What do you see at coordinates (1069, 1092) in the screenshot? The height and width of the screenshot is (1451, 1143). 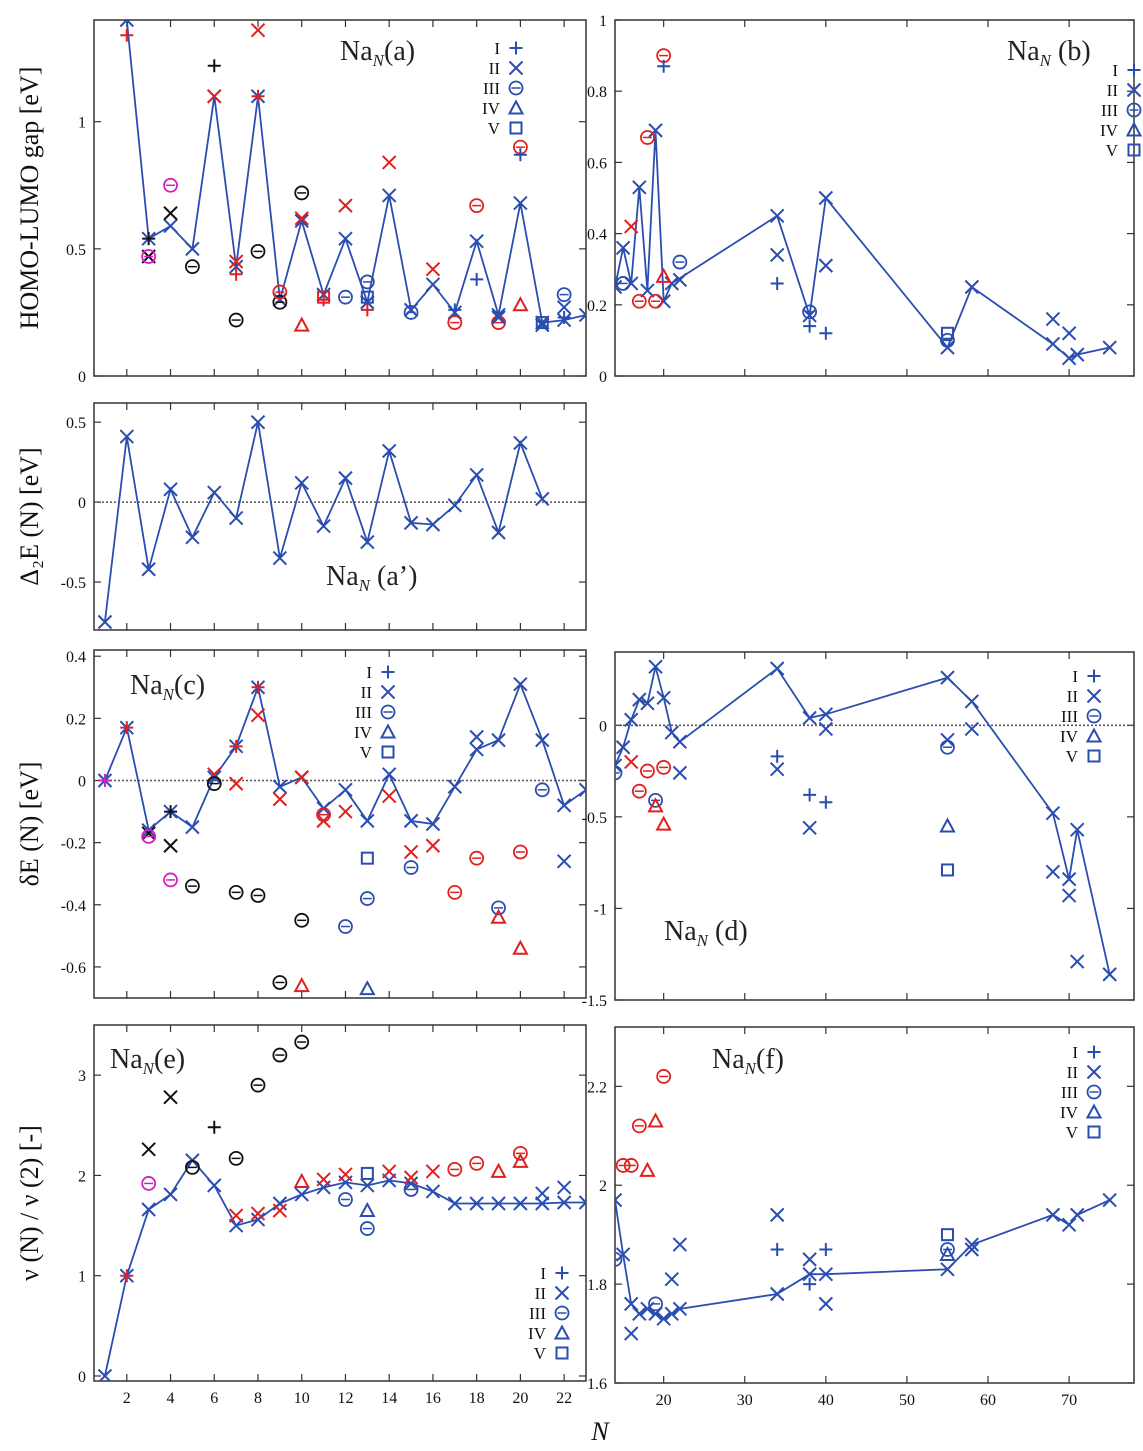 I see `legend-label: III` at bounding box center [1069, 1092].